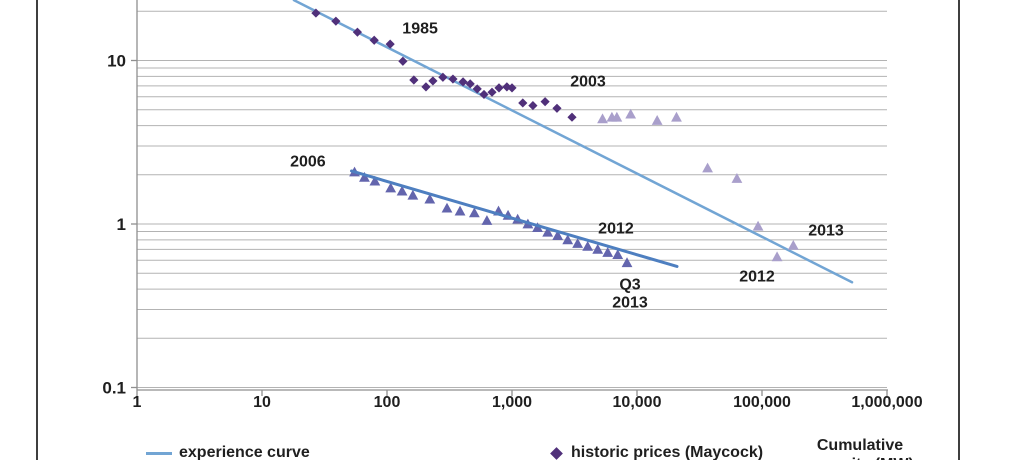 The image size is (1022, 460). Describe the element at coordinates (244, 452) in the screenshot. I see `legend-label-experience-curve: experience curve` at that location.